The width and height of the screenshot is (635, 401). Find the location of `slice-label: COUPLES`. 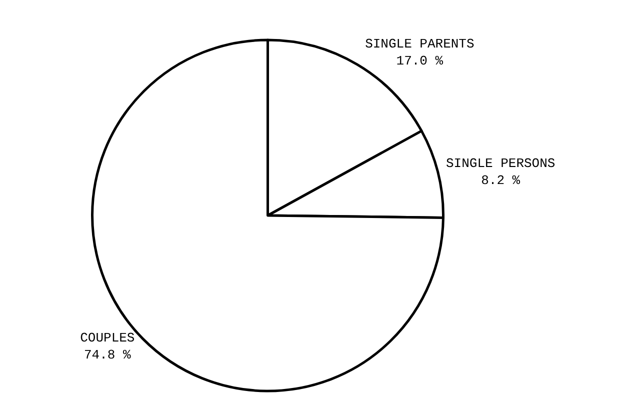

slice-label: COUPLES is located at coordinates (107, 338).